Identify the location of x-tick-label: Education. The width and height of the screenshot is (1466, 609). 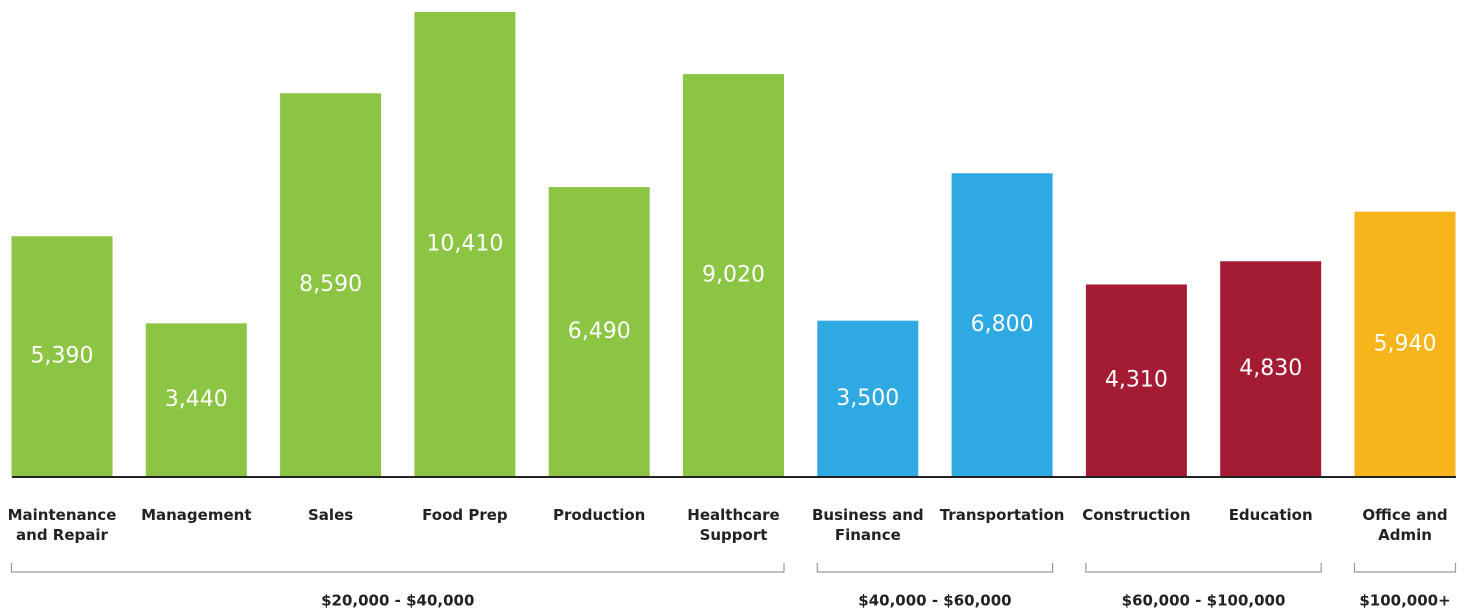
(1270, 515).